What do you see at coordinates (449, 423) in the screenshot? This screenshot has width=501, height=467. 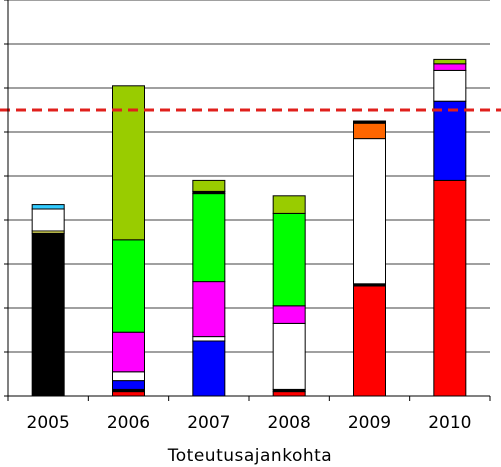 I see `x-tick-label: 2010` at bounding box center [449, 423].